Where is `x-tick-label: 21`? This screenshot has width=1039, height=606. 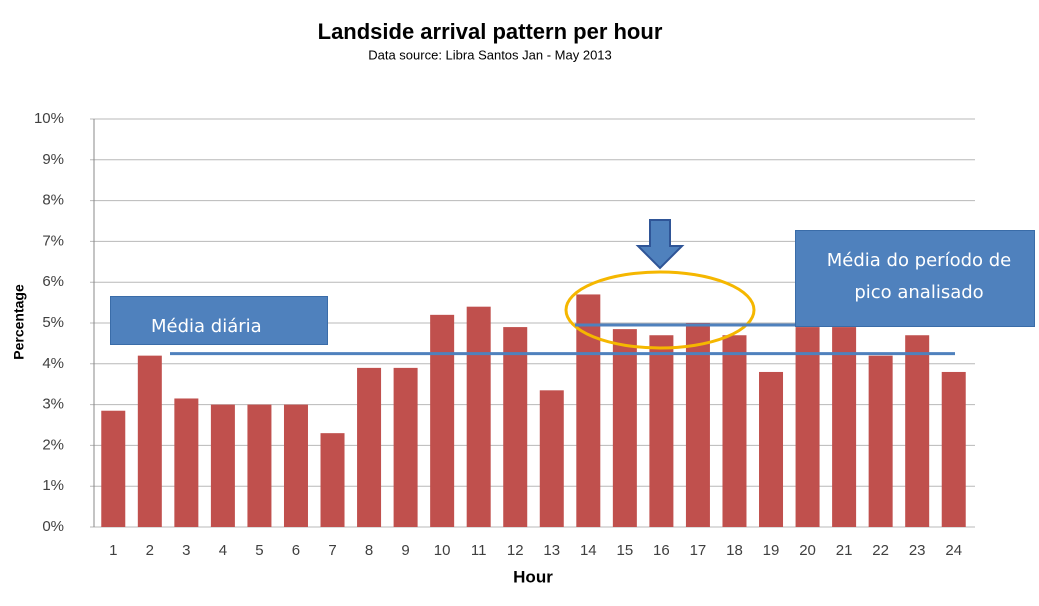
x-tick-label: 21 is located at coordinates (844, 550).